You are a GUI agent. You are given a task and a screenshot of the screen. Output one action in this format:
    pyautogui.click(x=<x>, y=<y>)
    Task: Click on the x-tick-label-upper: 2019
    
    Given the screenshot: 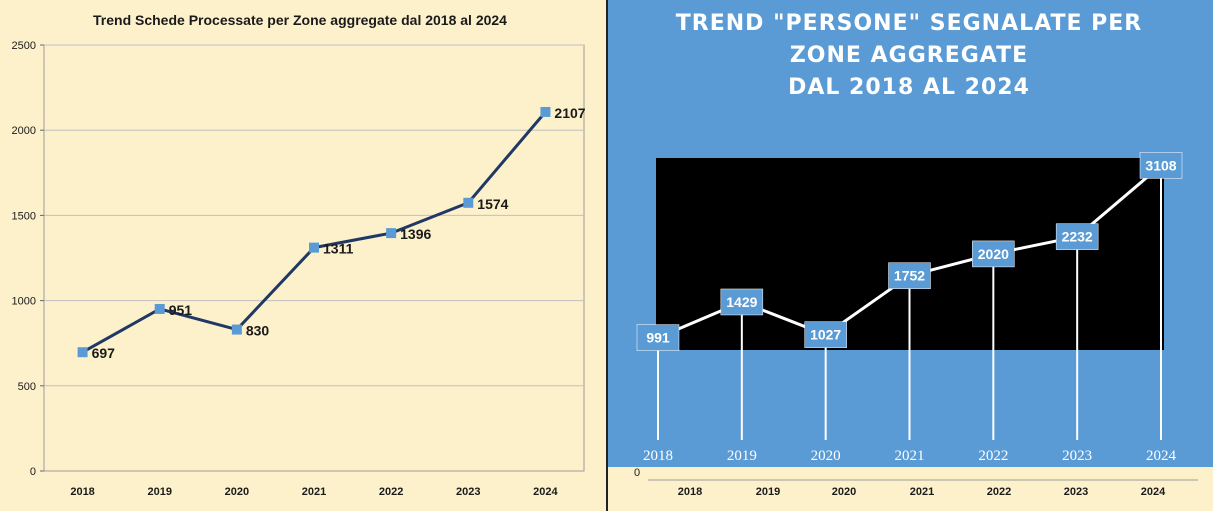 What is the action you would take?
    pyautogui.click(x=742, y=456)
    